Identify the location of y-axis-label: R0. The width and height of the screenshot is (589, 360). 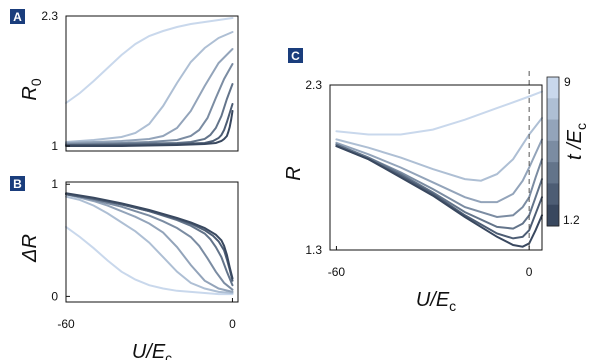
(31, 89).